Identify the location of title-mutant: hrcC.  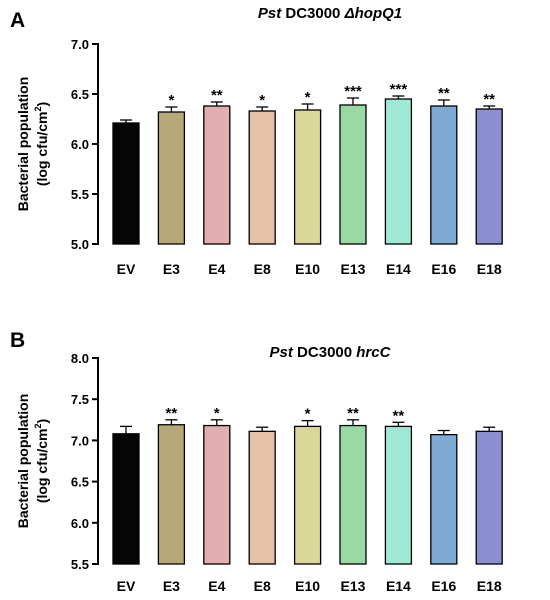
(373, 352).